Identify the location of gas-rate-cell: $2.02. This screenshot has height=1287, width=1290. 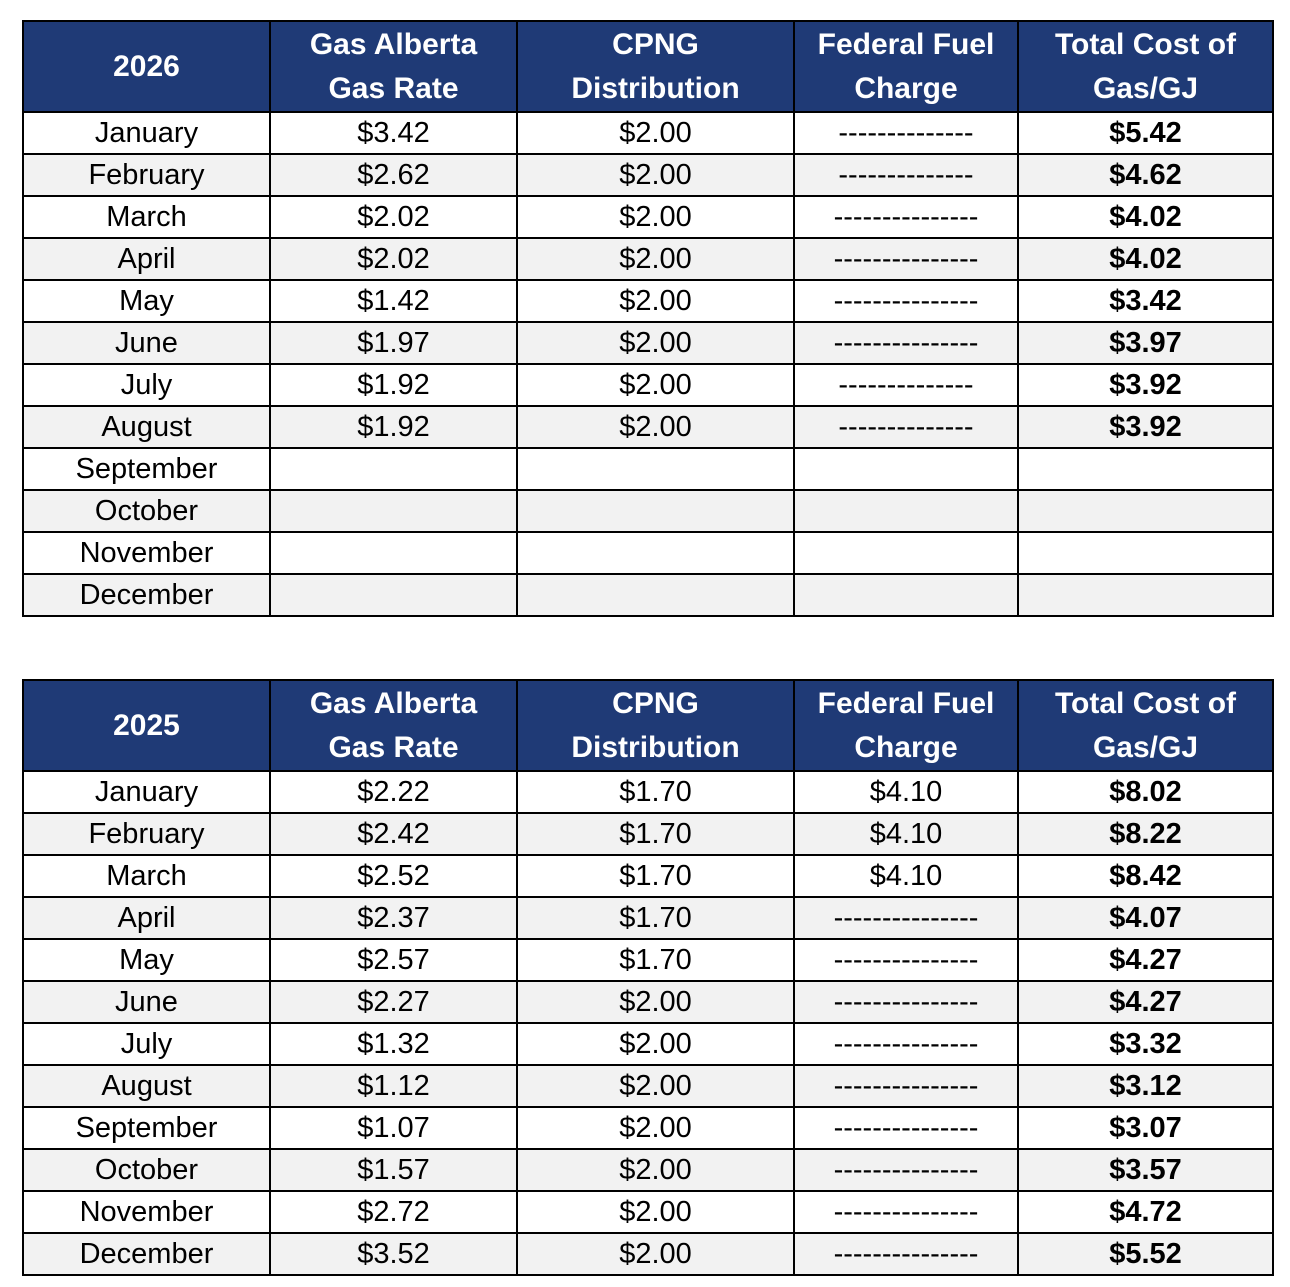
(393, 259).